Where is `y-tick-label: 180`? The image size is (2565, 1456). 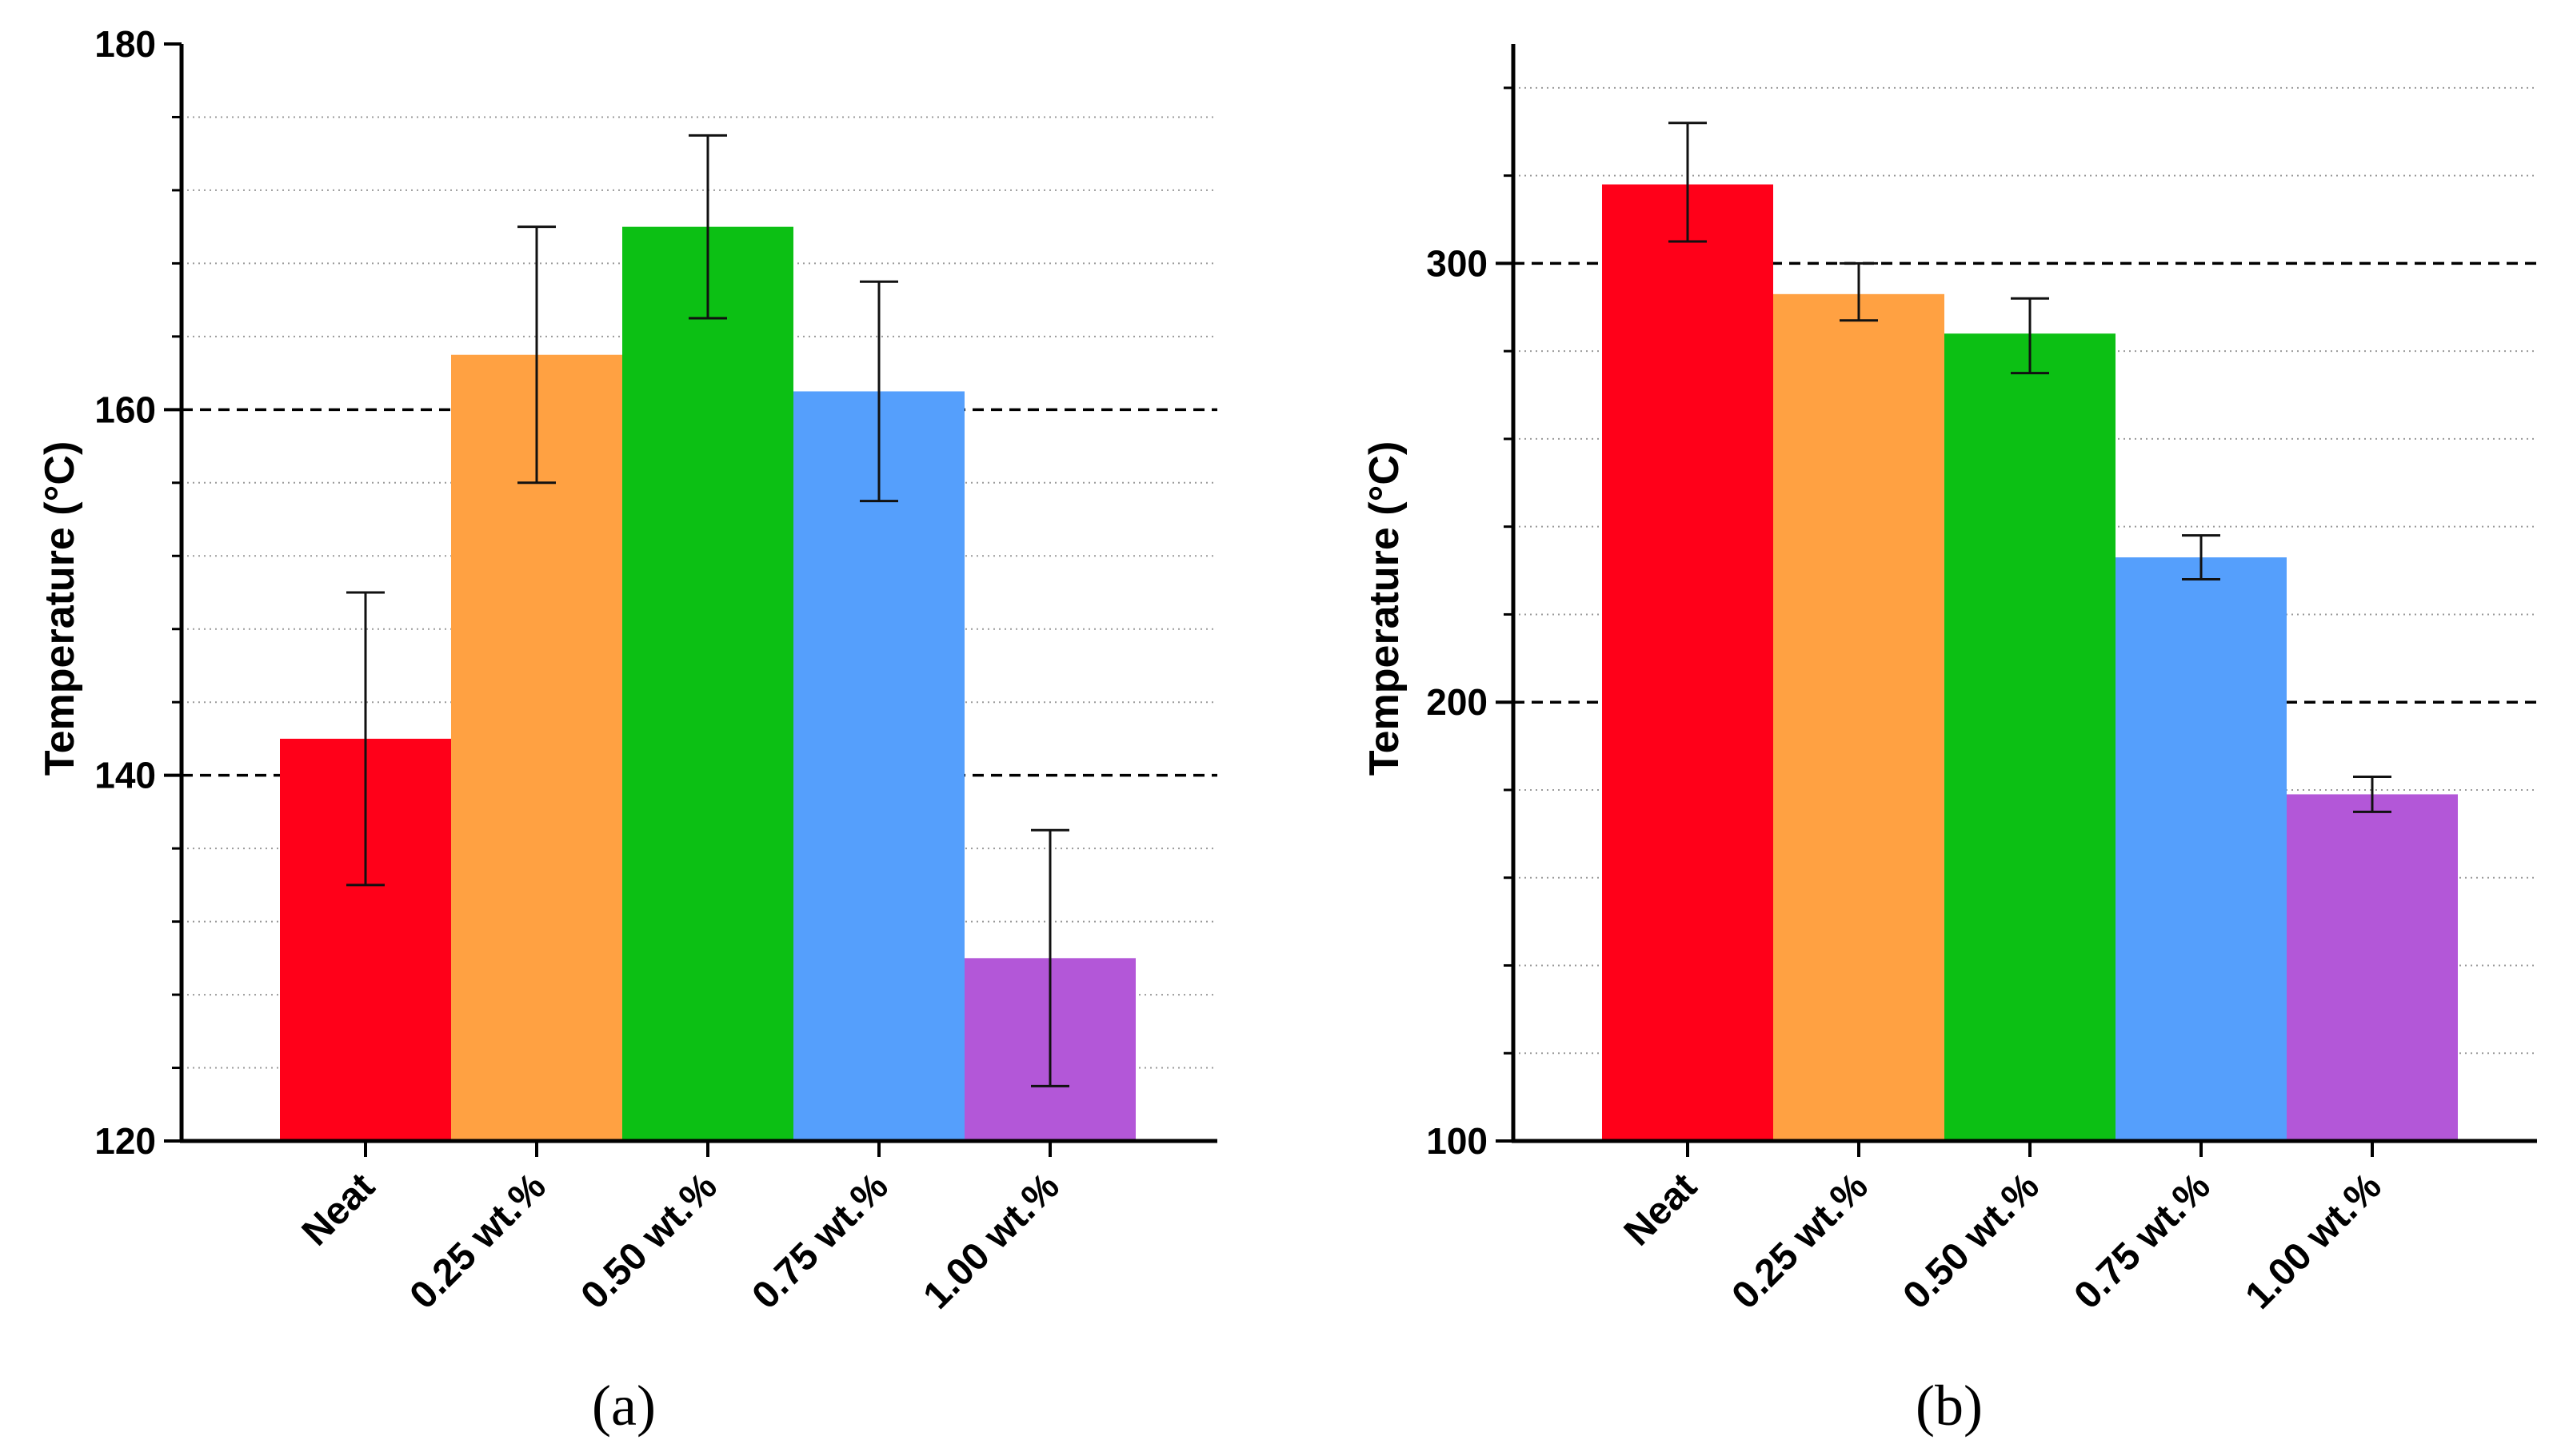 y-tick-label: 180 is located at coordinates (125, 44).